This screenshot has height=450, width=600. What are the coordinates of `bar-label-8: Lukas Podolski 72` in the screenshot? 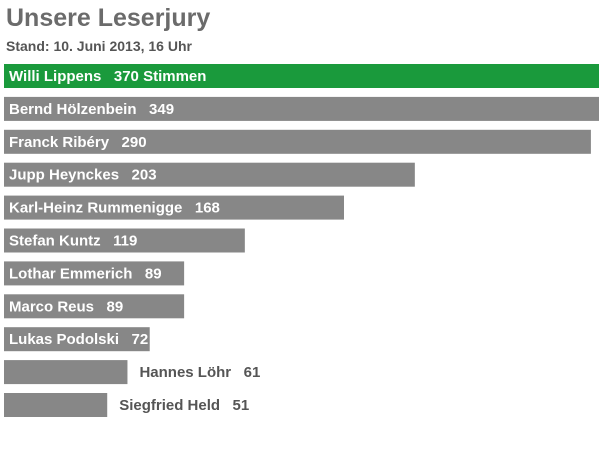 It's located at (78, 339).